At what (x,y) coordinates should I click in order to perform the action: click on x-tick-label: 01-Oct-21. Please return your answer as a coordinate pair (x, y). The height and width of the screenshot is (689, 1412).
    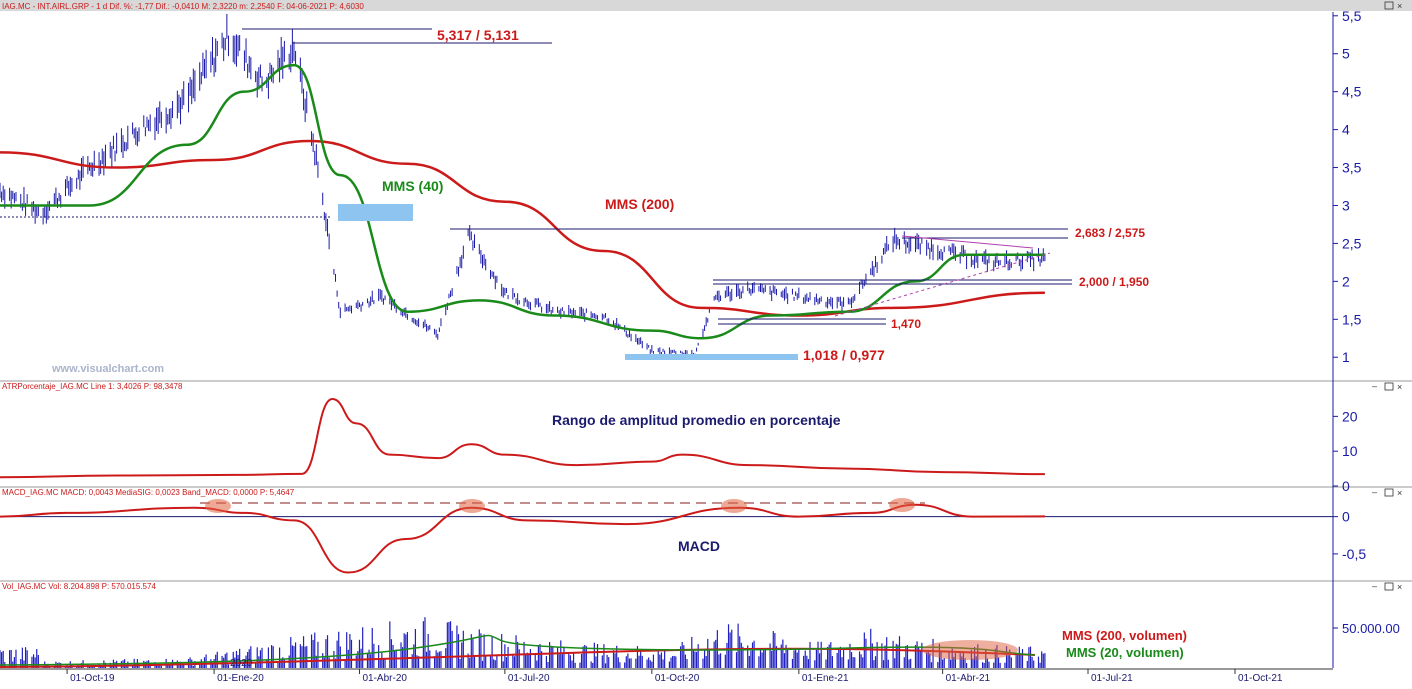
    Looking at the image, I should click on (1260, 678).